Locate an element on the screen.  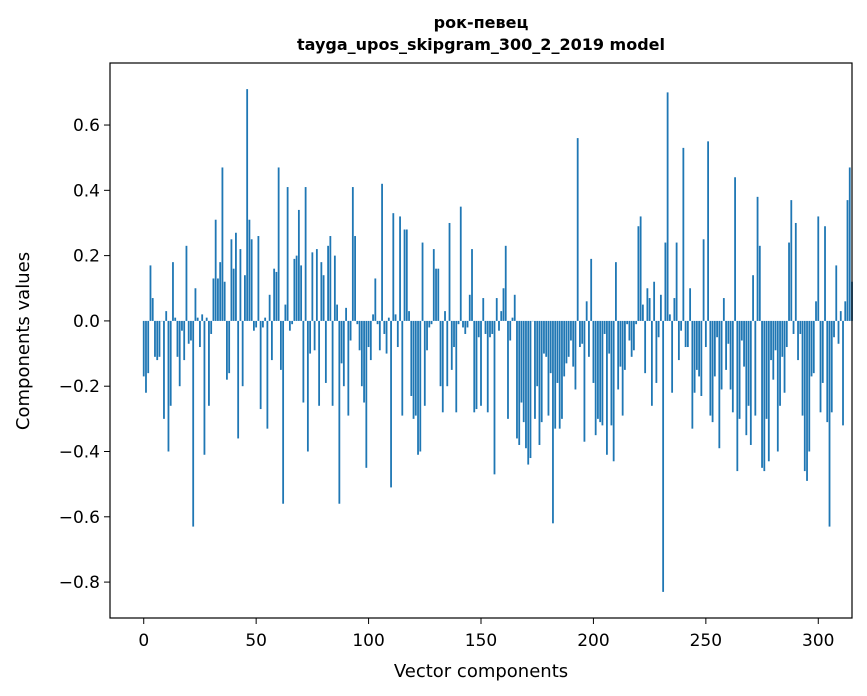
y-tick-label: 0.4 is located at coordinates (86, 191).